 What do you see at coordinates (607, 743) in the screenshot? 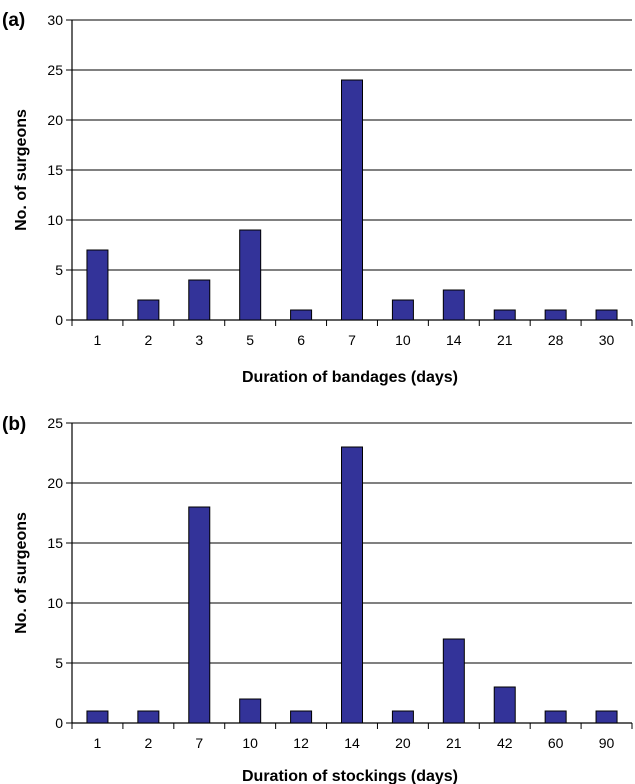
I see `x-tick-label: 90` at bounding box center [607, 743].